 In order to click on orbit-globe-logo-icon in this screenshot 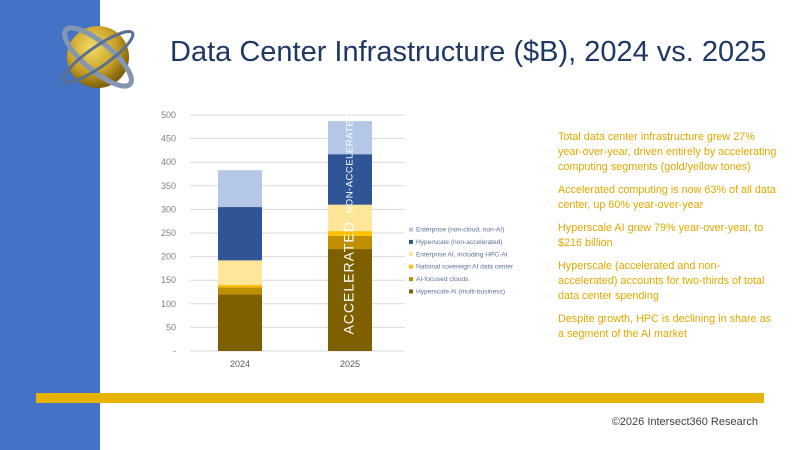, I will do `click(98, 57)`.